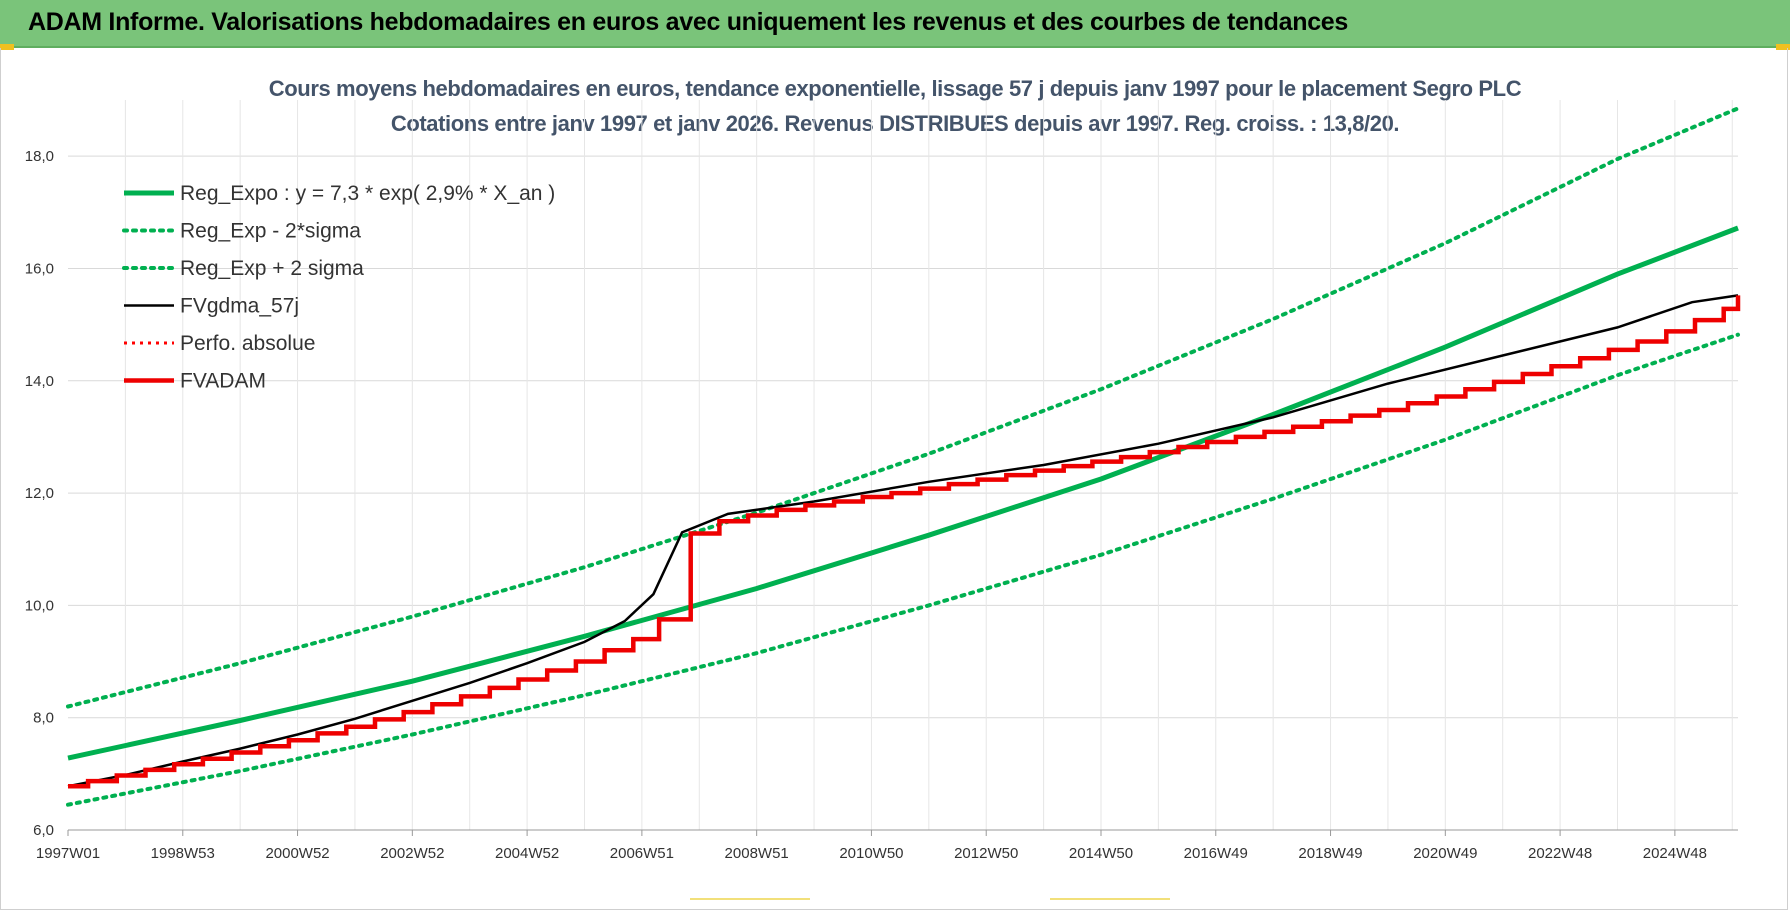 The image size is (1790, 912). Describe the element at coordinates (39, 605) in the screenshot. I see `y-tick-label: 10,0` at that location.